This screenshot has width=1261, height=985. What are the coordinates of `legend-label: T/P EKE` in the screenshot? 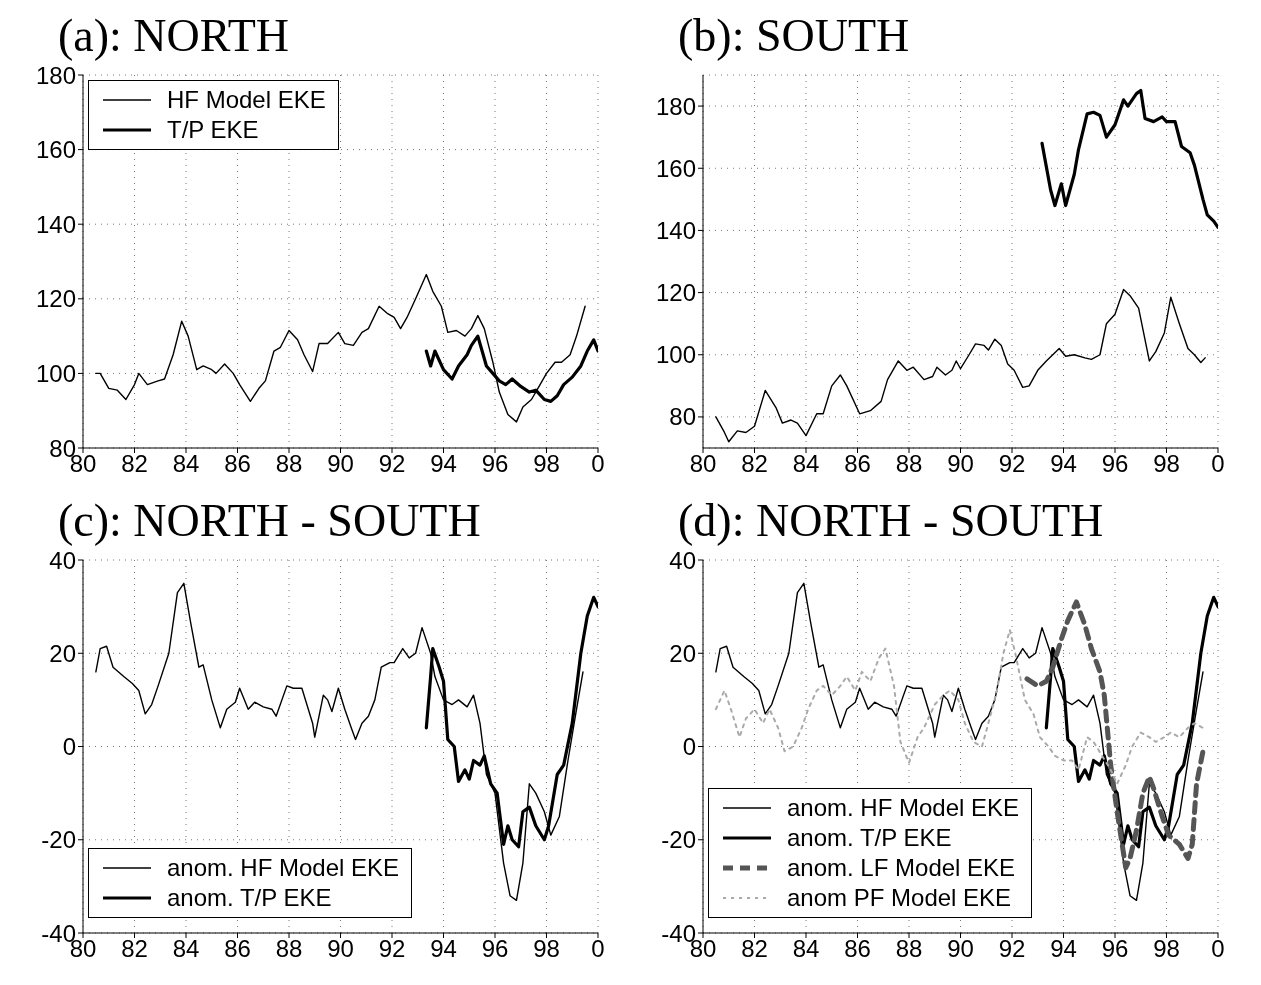 It's located at (213, 130).